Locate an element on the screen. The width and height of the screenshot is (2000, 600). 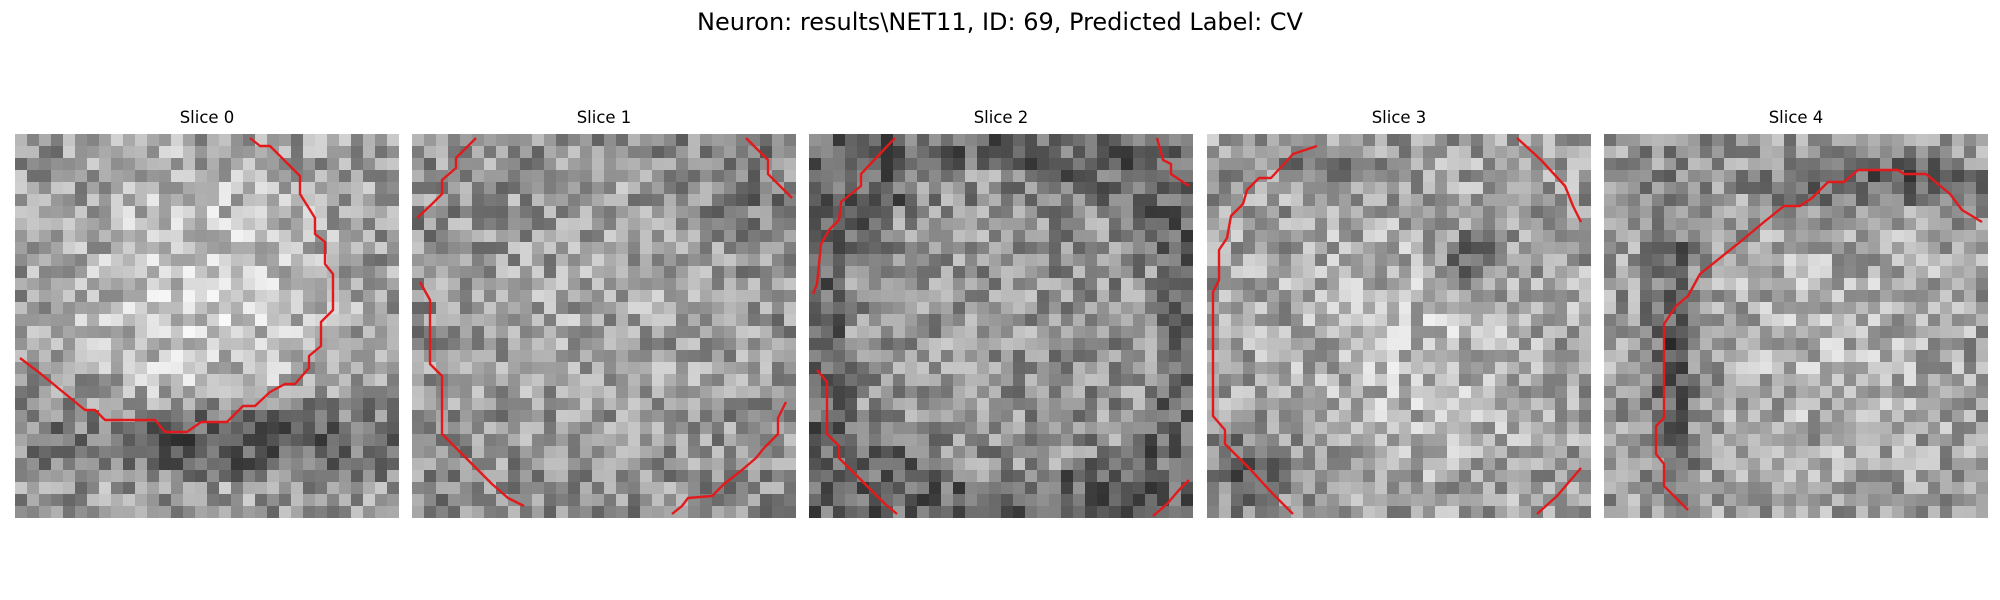
slice-panel-1: Slice 1 is located at coordinates (604, 312).